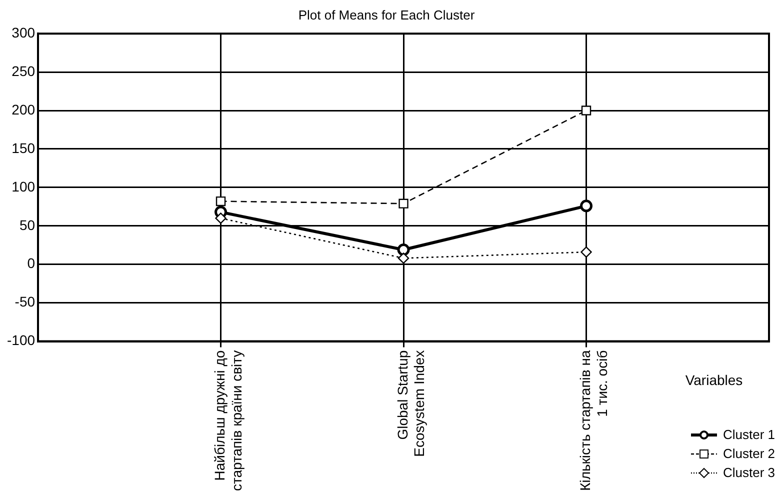  Describe the element at coordinates (24, 32) in the screenshot. I see `y-tick-label: 300` at that location.